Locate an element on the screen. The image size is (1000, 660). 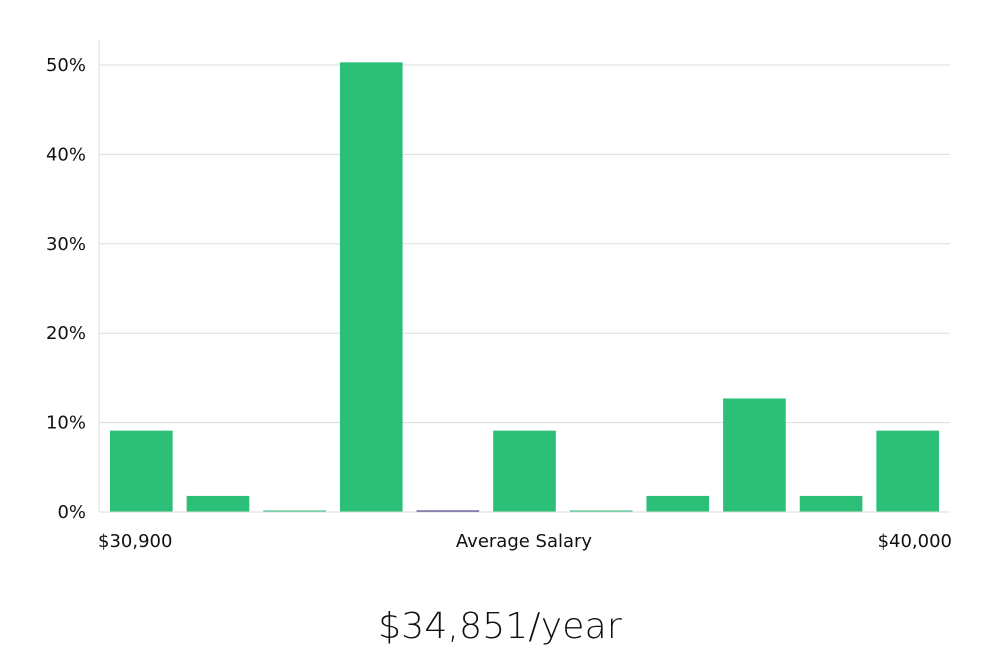
y-tick-label: 10% is located at coordinates (66, 423).